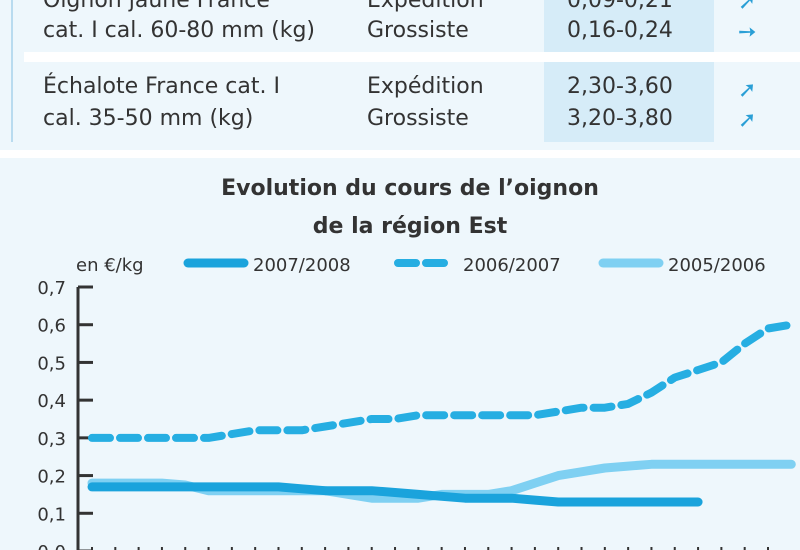  What do you see at coordinates (51, 514) in the screenshot?
I see `y-tick-label: 0,1` at bounding box center [51, 514].